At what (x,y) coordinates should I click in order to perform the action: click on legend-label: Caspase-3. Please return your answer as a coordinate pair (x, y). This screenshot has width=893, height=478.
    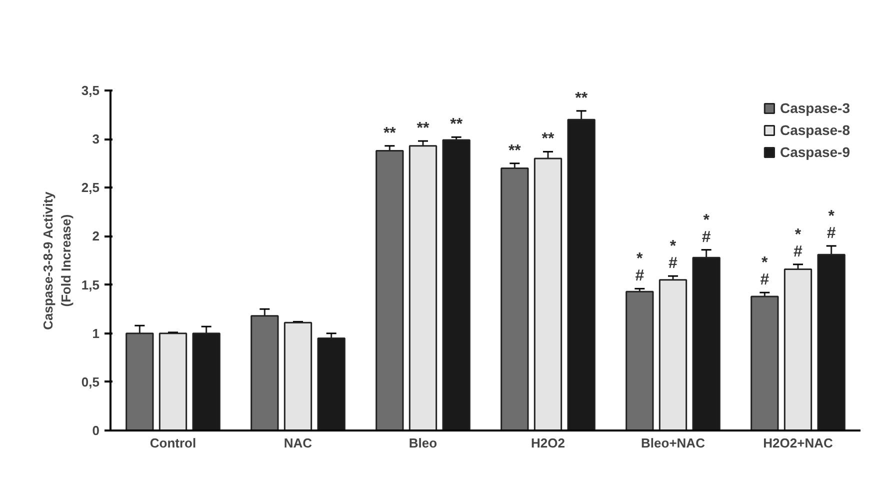
    Looking at the image, I should click on (815, 108).